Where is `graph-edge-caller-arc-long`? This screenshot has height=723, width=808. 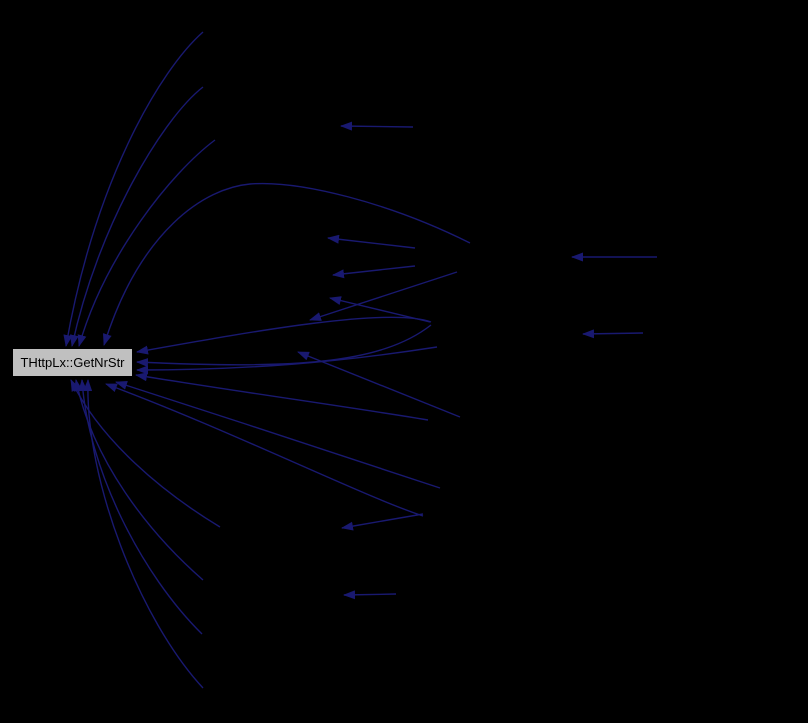
graph-edge-caller-arc-long is located at coordinates (286, 264).